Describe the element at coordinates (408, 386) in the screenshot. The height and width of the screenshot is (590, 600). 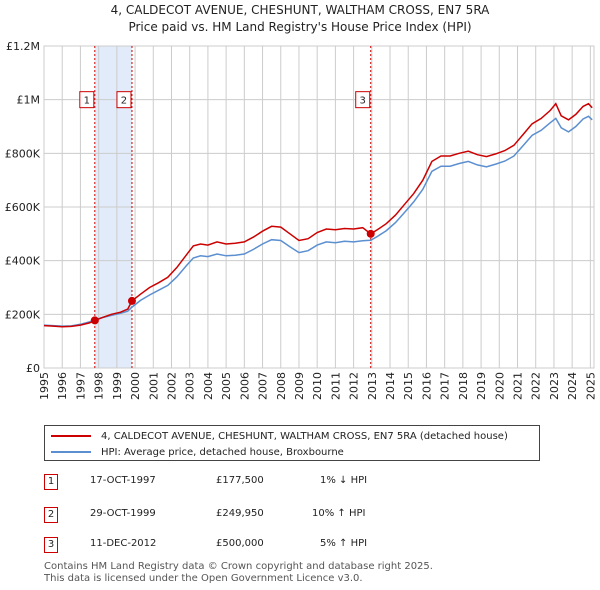
I see `x-tick-label: 2015` at that location.